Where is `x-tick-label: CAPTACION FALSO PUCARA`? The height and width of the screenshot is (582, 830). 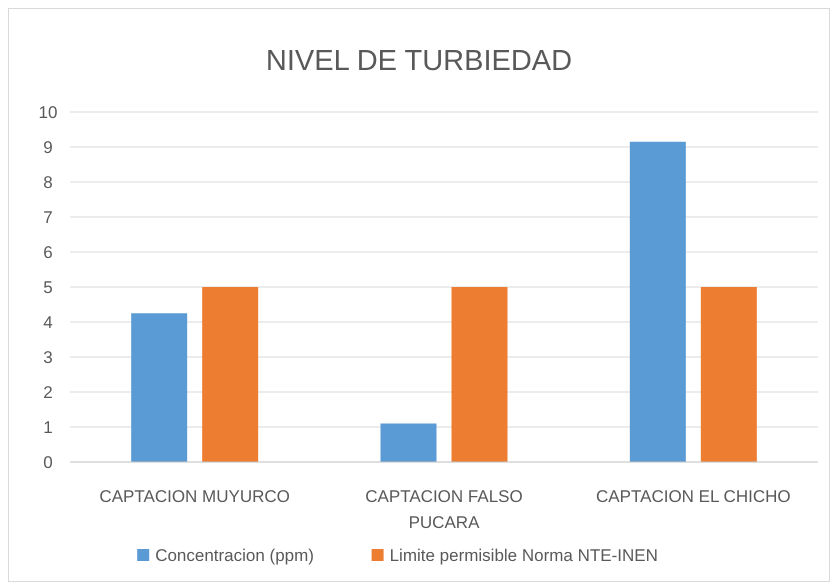 x-tick-label: CAPTACION FALSO PUCARA is located at coordinates (444, 509).